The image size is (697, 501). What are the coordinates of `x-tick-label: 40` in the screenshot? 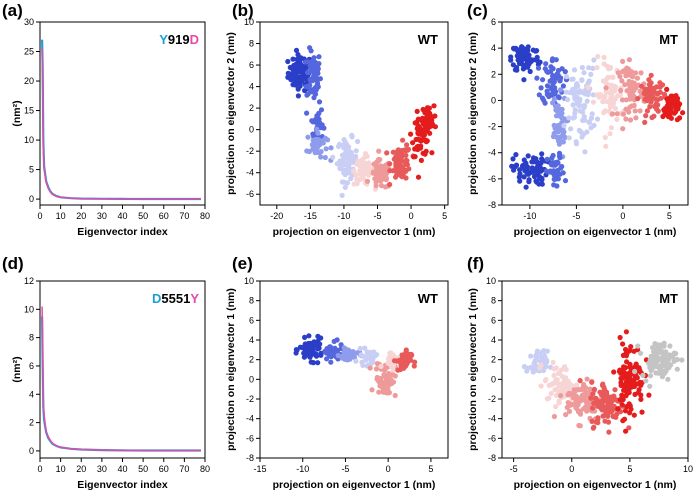 It's located at (122, 216).